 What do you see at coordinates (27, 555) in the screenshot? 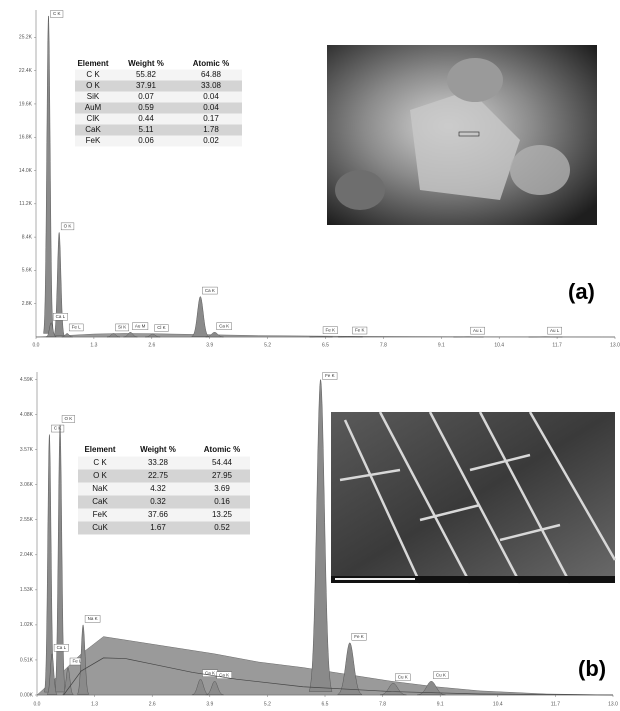
I see `y-tick-label: 2.04K` at bounding box center [27, 555].